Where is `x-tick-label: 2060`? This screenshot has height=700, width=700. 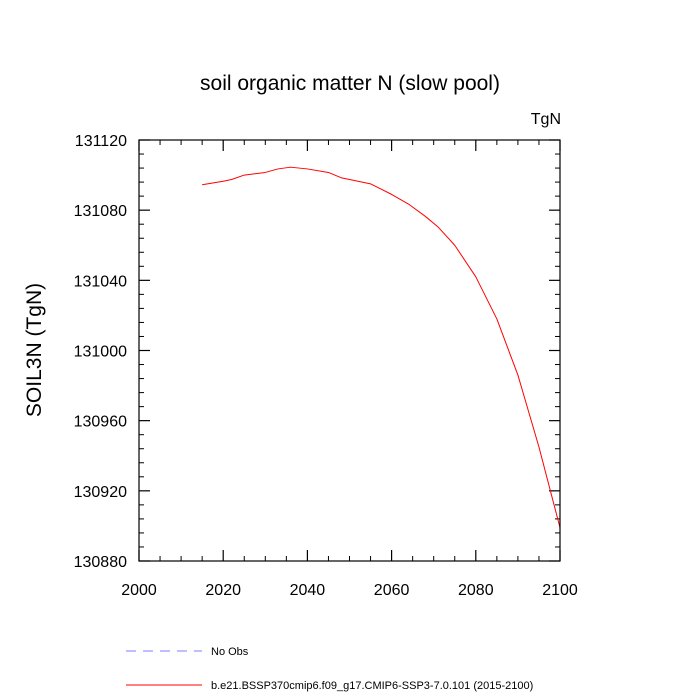 x-tick-label: 2060 is located at coordinates (392, 590).